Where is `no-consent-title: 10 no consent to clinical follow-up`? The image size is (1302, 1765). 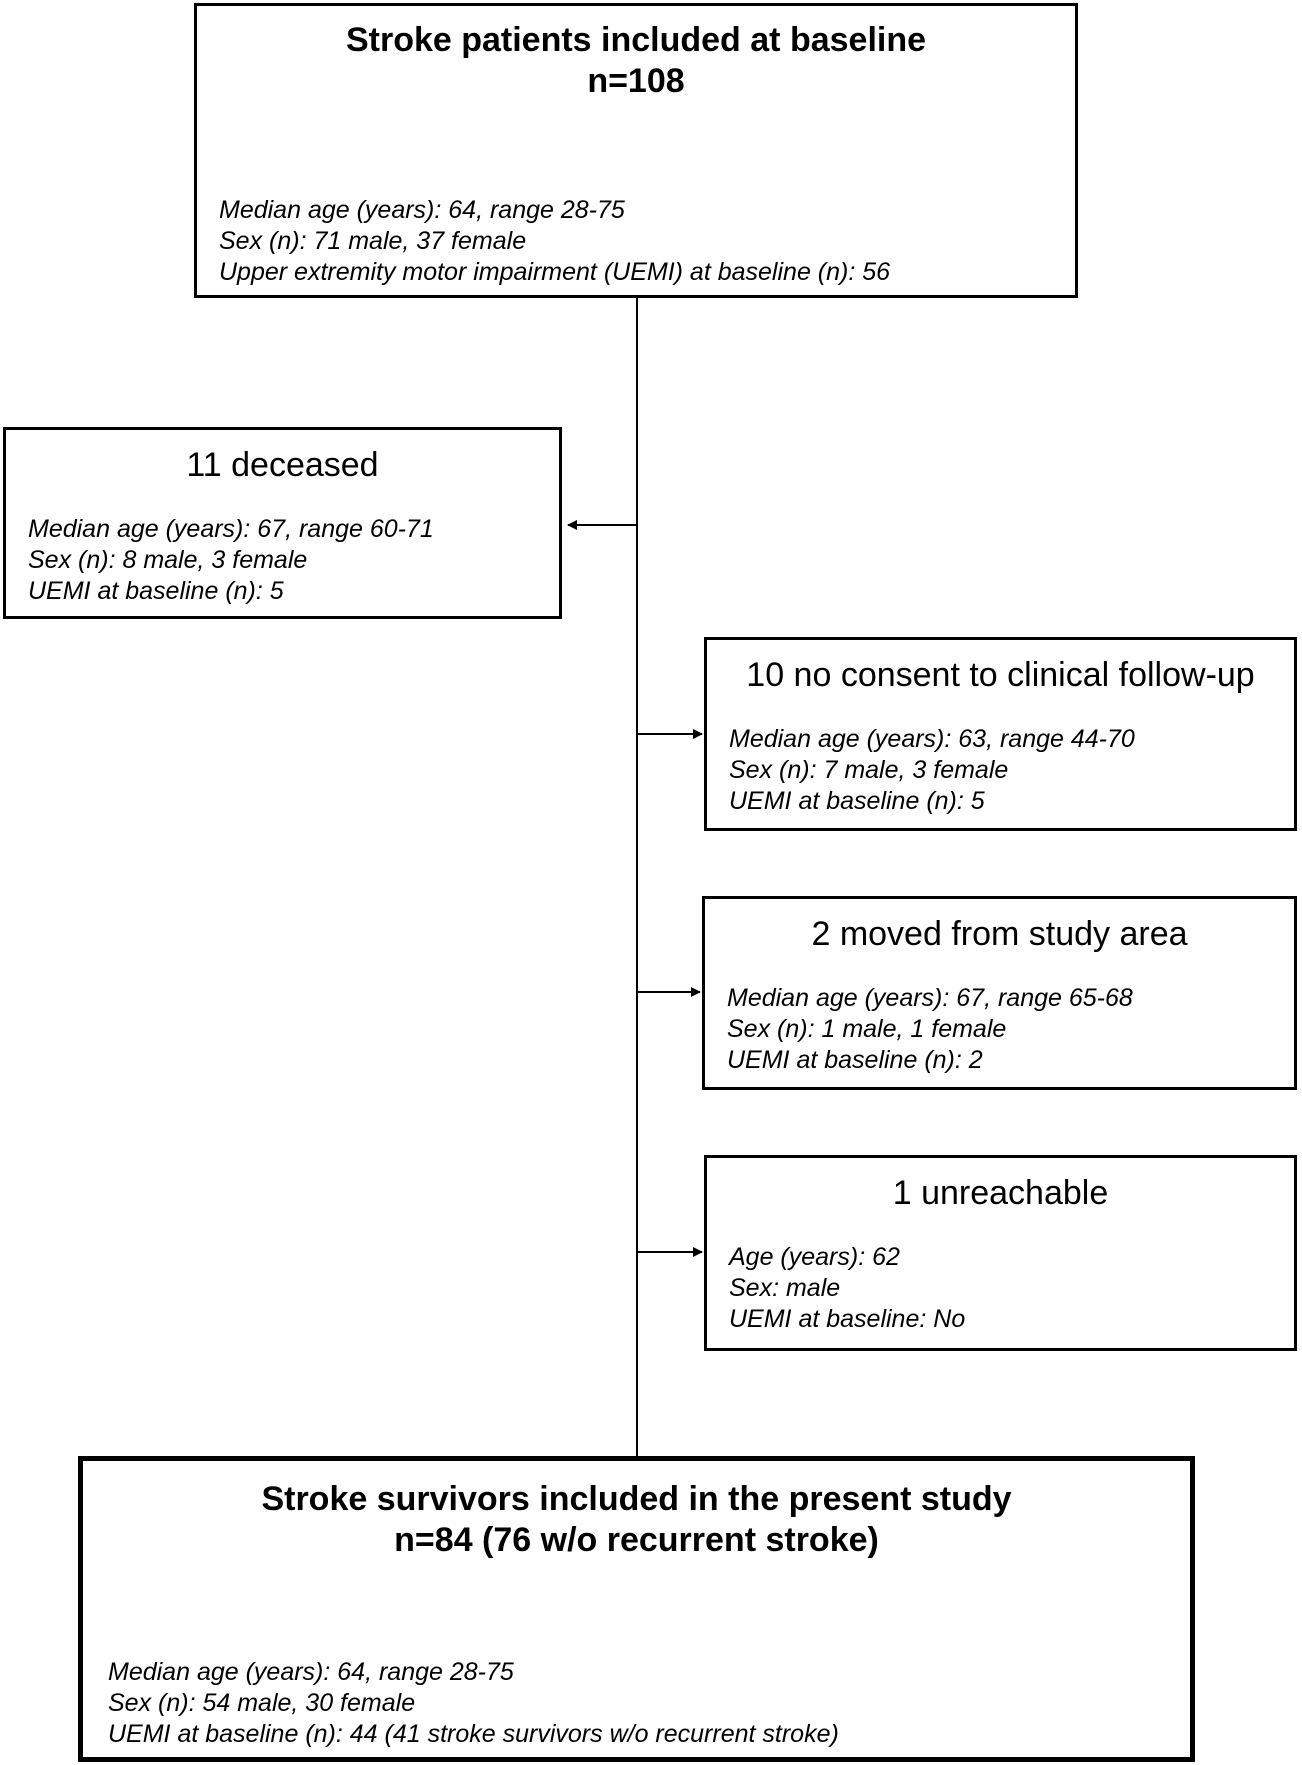 no-consent-title: 10 no consent to clinical follow-up is located at coordinates (1000, 675).